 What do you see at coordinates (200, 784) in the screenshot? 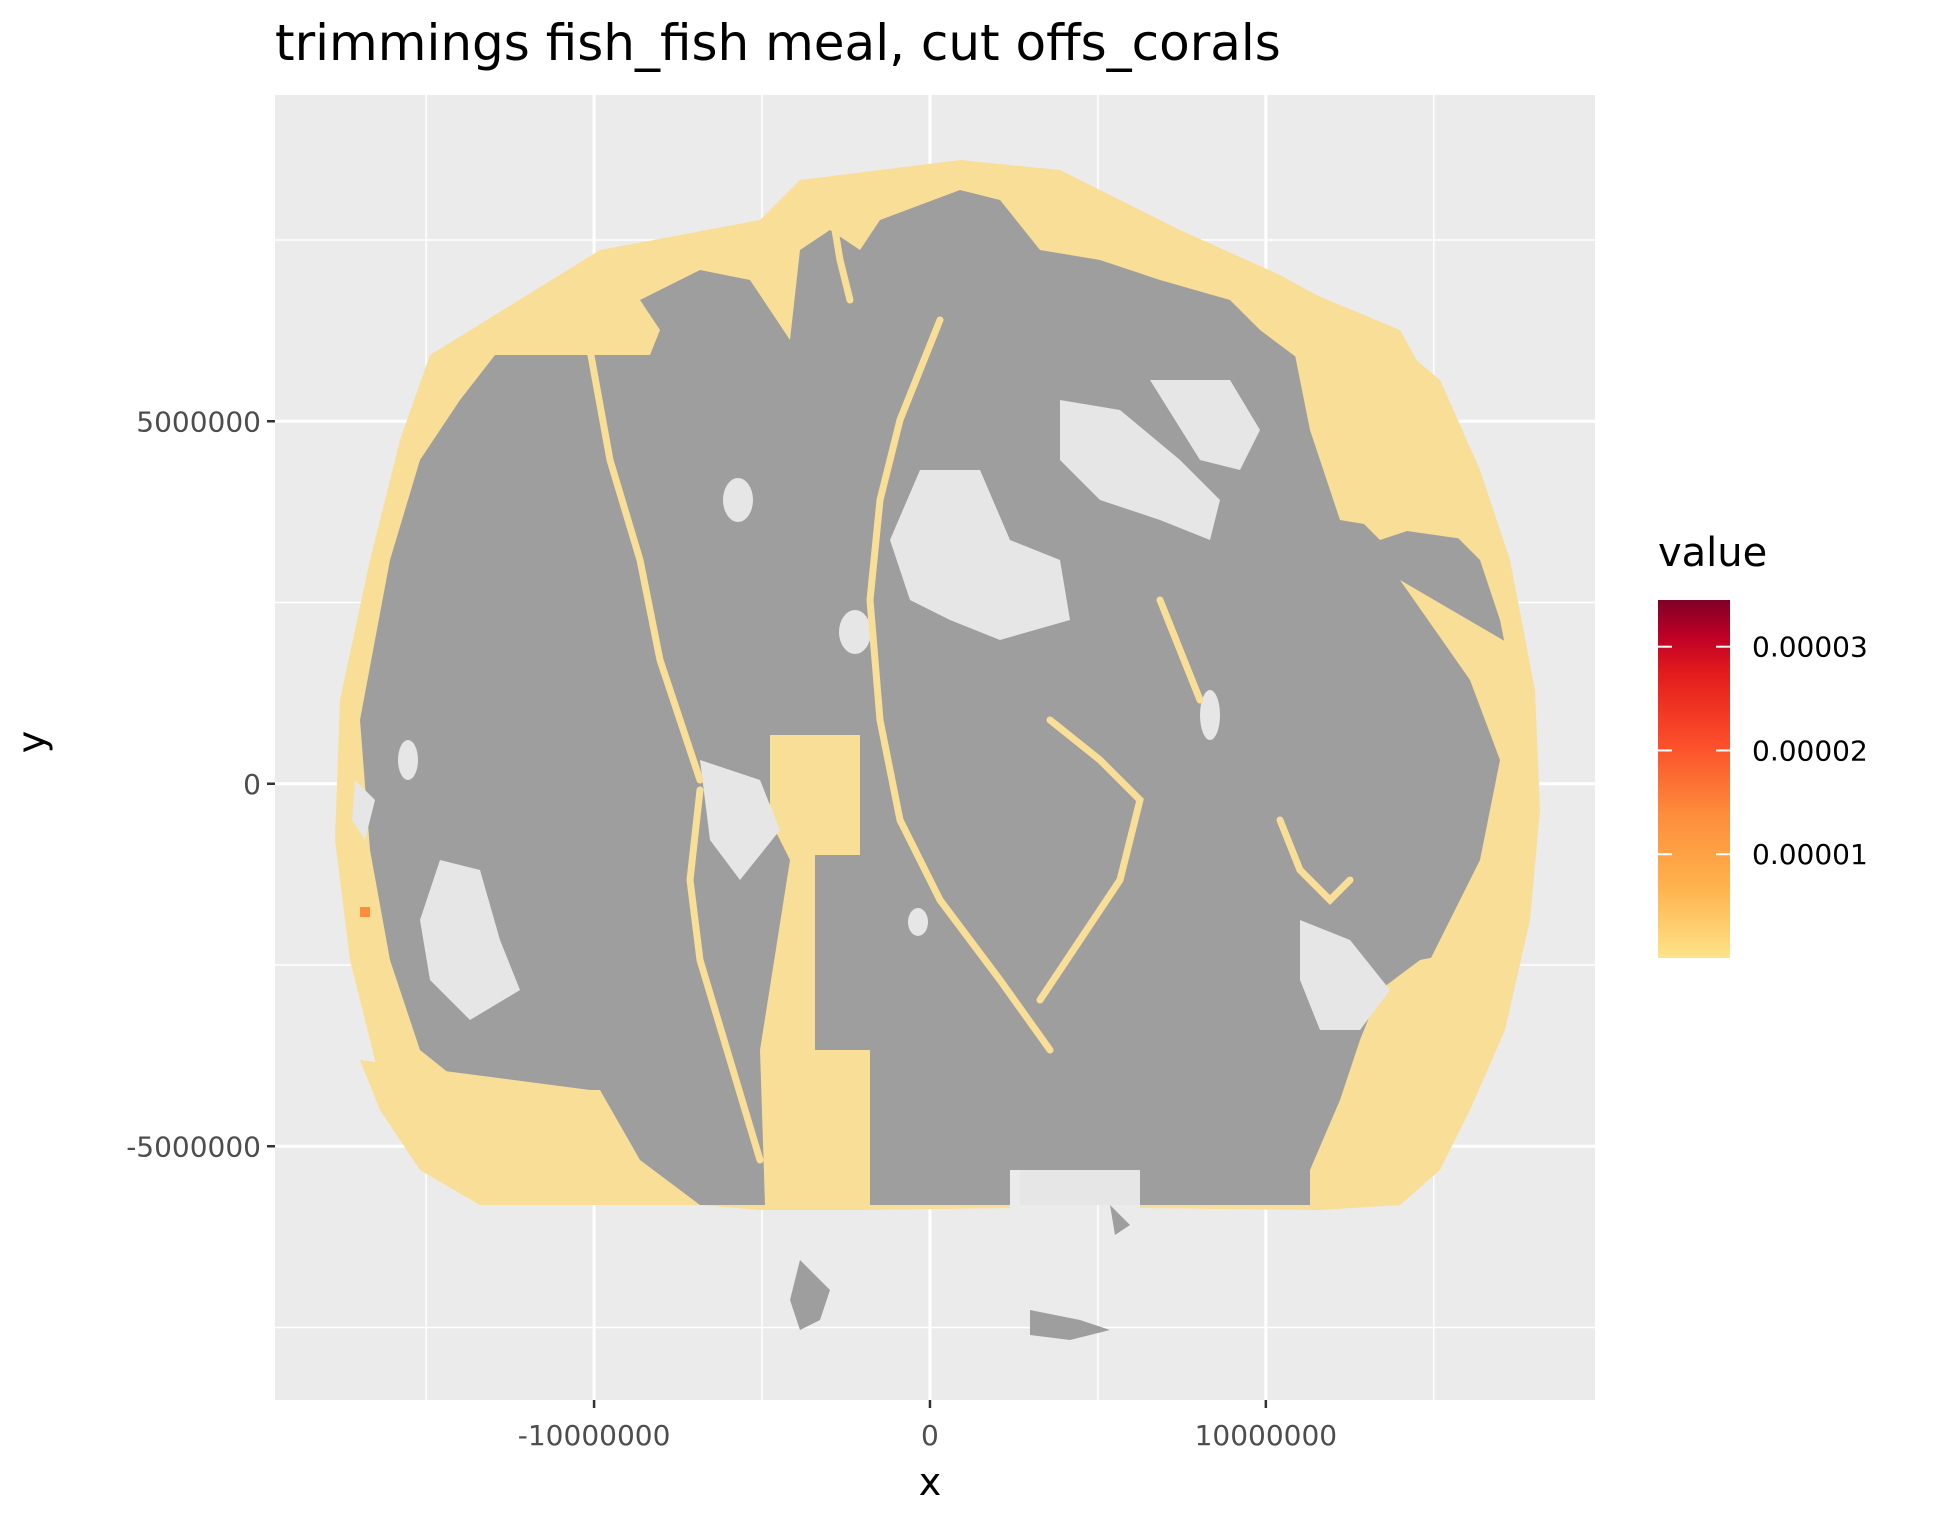
I see `y-axis: 5000000 0 -5000000` at bounding box center [200, 784].